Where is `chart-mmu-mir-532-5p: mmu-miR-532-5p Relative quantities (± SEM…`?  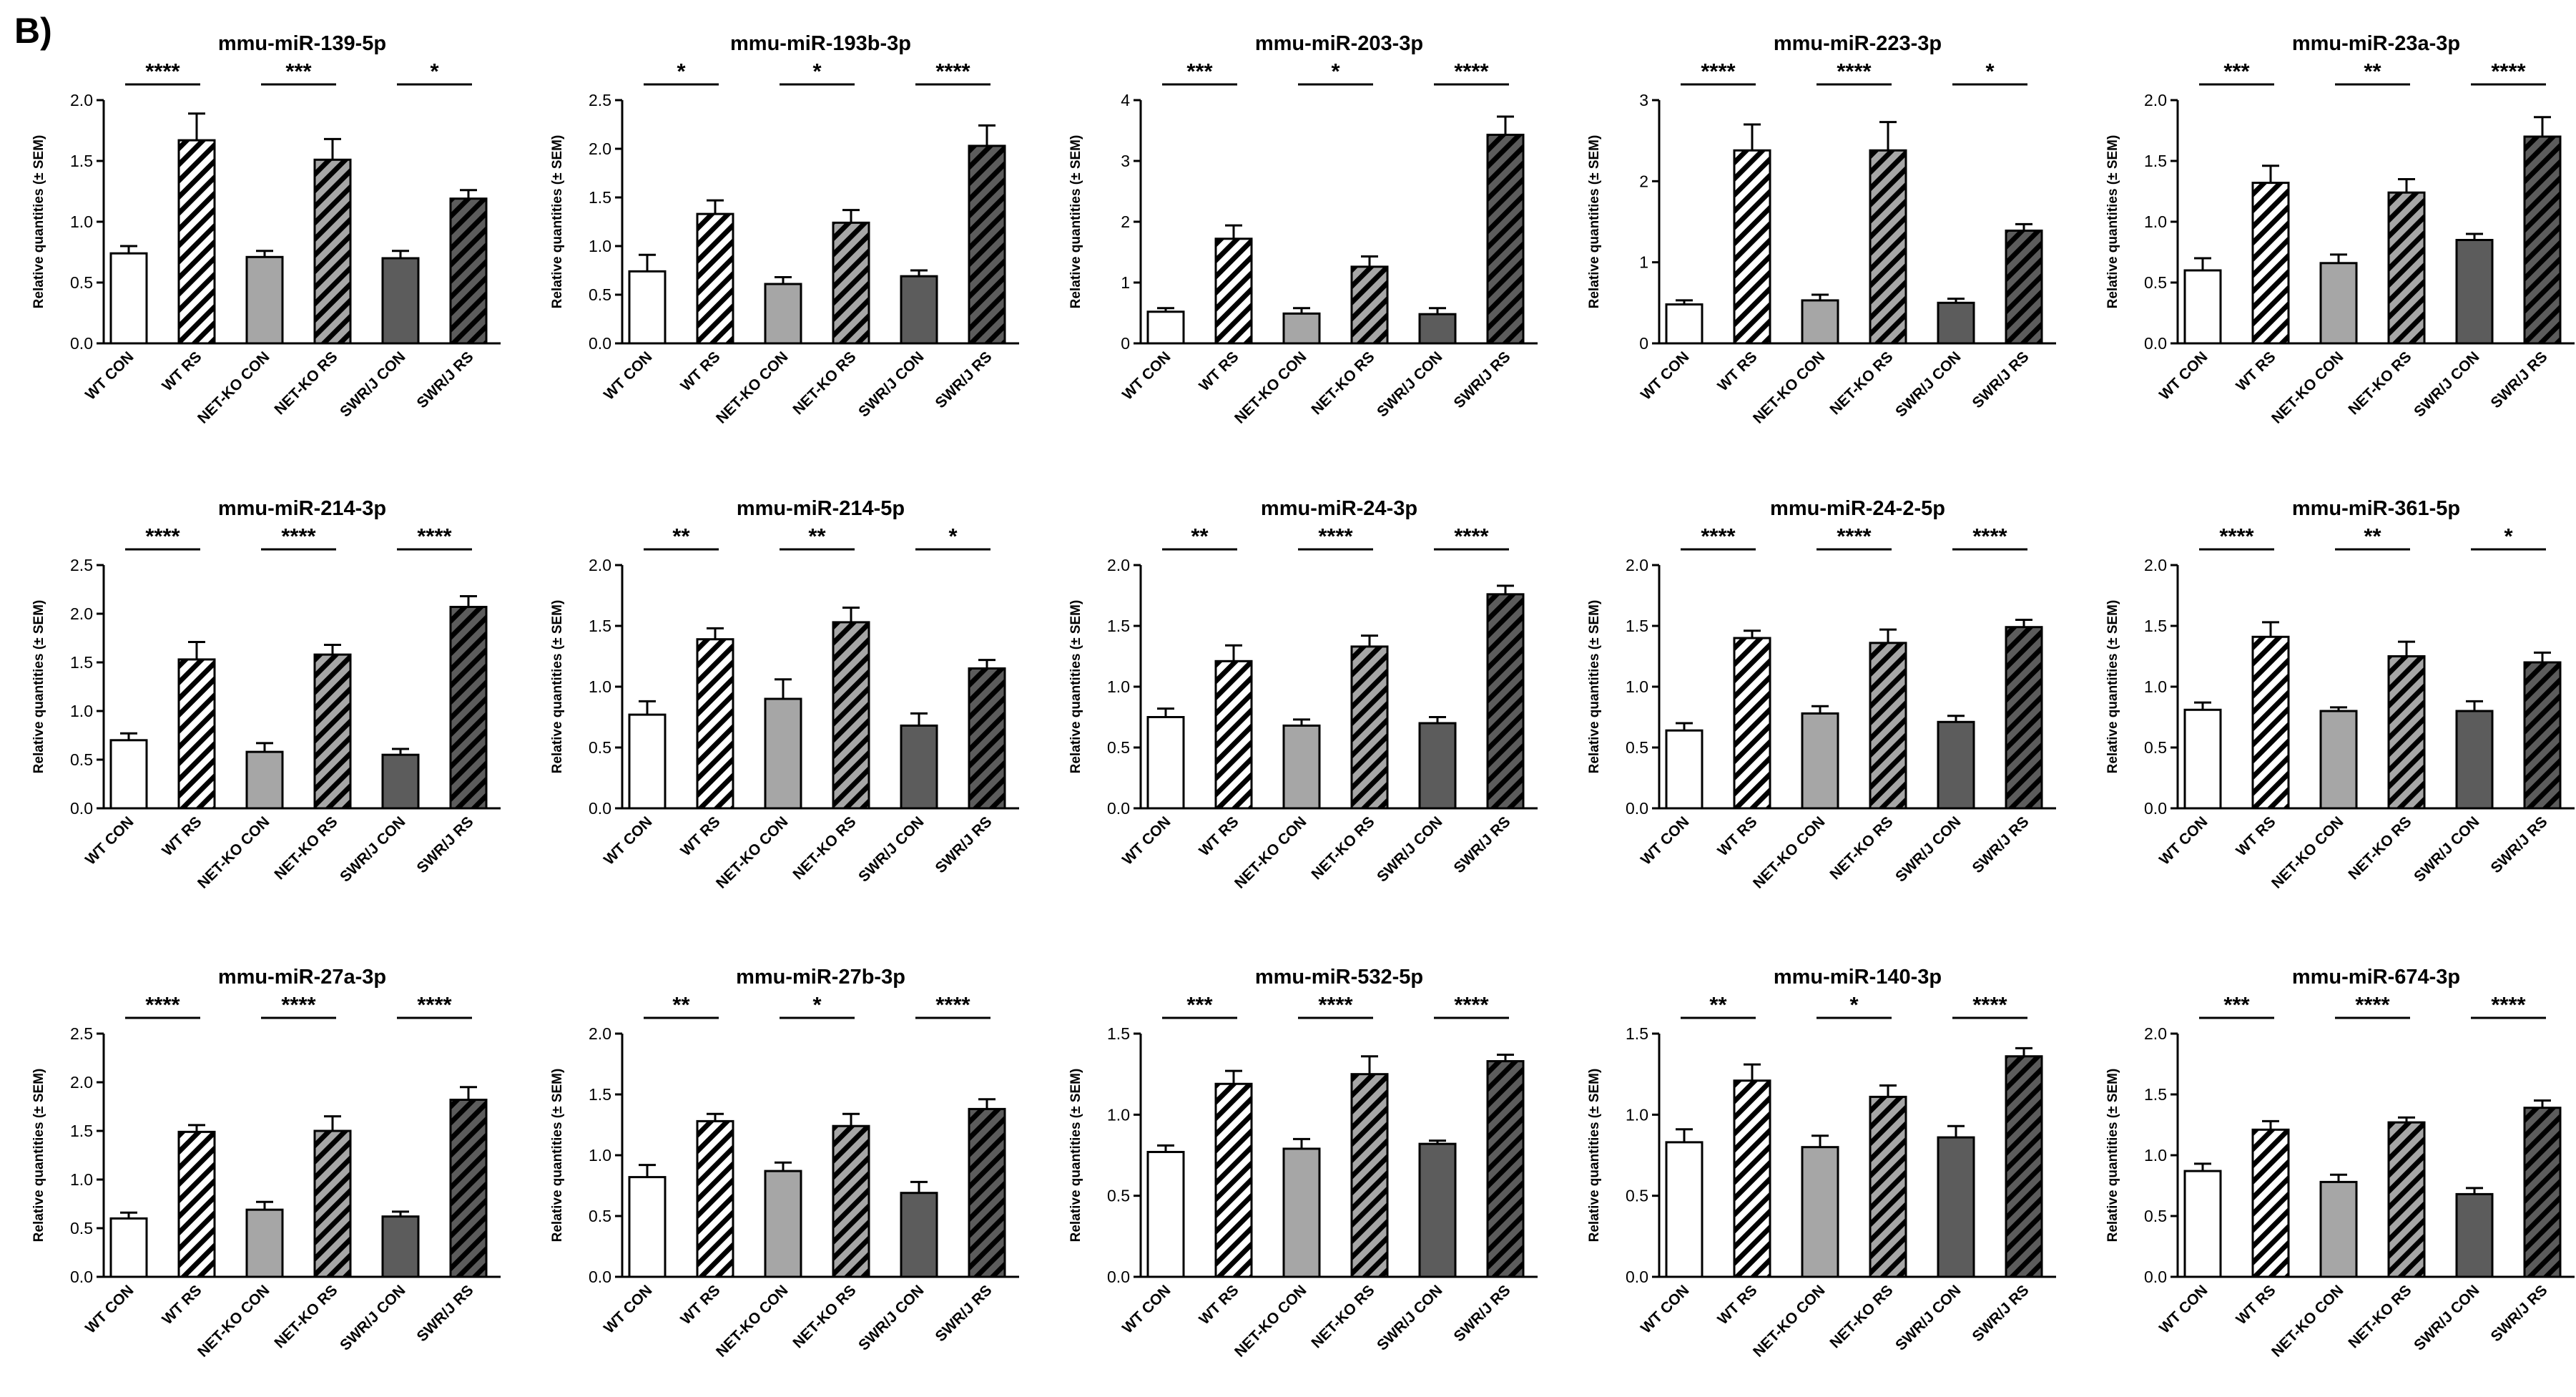 chart-mmu-mir-532-5p: mmu-miR-532-5p Relative quantities (± SEM… is located at coordinates (1303, 1163).